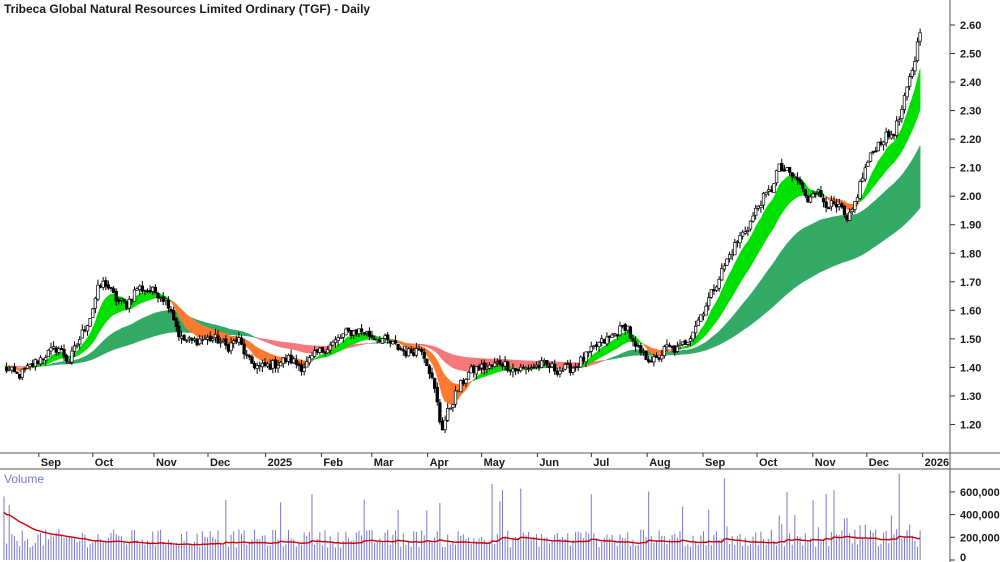  Describe the element at coordinates (963, 557) in the screenshot. I see `volume-tick-label: 0` at that location.